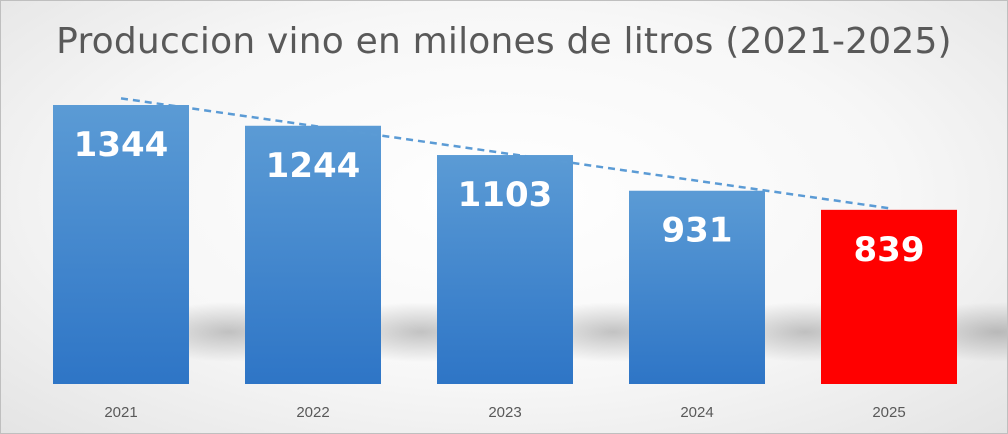 The width and height of the screenshot is (1008, 434). What do you see at coordinates (697, 287) in the screenshot?
I see `bar-2024` at bounding box center [697, 287].